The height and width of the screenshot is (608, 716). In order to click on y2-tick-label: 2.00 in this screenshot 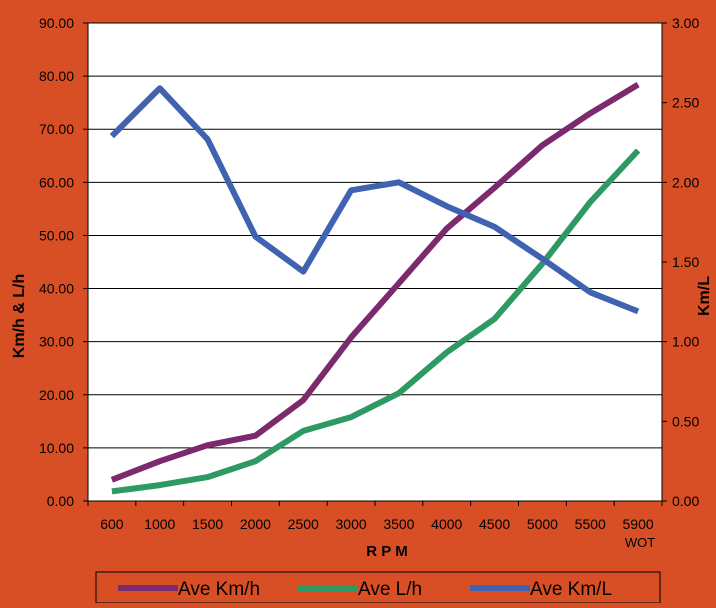, I will do `click(685, 182)`.